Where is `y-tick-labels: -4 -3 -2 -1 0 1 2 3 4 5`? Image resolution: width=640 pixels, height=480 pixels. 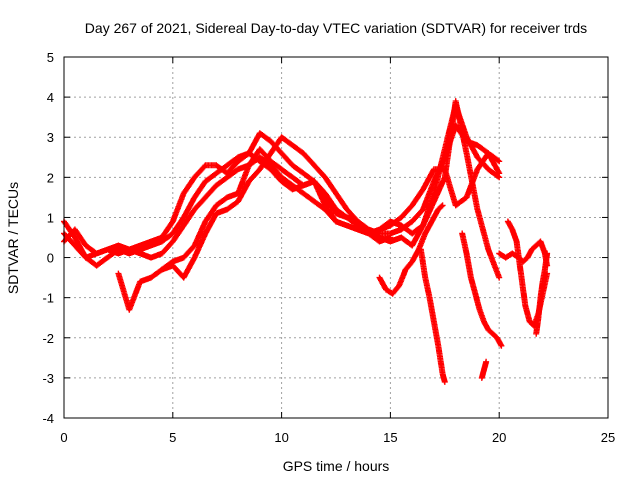 y-tick-labels: -4 -3 -2 -1 0 1 2 3 4 5 is located at coordinates (48, 238).